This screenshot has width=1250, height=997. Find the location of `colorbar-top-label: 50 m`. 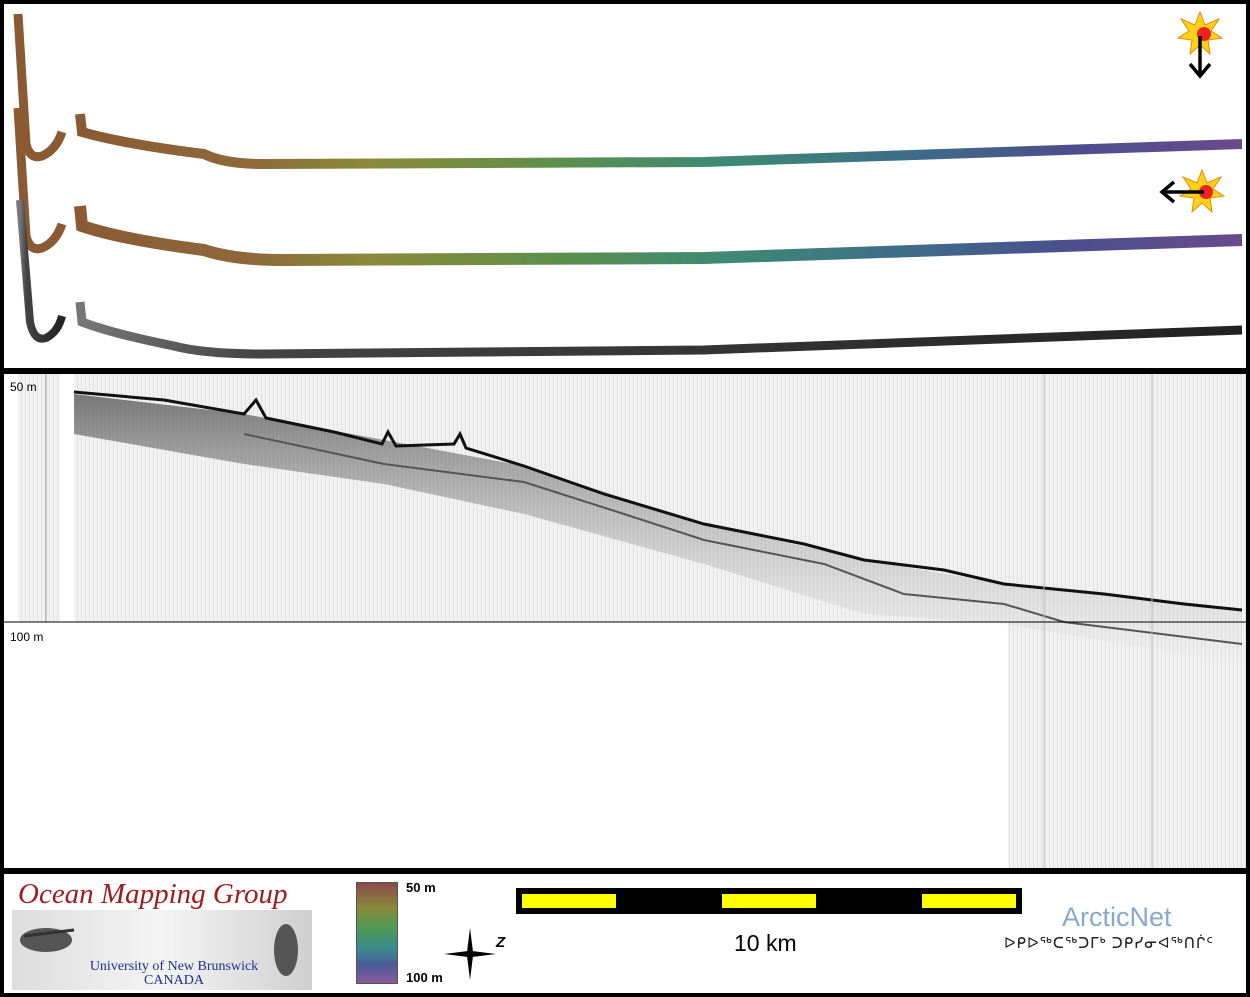

colorbar-top-label: 50 m is located at coordinates (421, 887).